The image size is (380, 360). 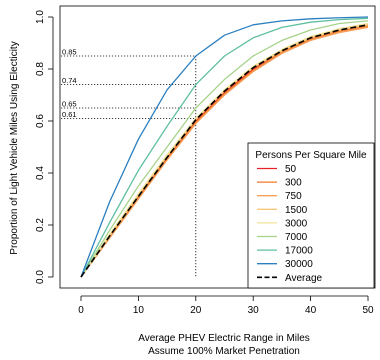 I want to click on legend-items: 50 300 750 1500 3000 7000 17000 30000 Average, so click(x=290, y=224).